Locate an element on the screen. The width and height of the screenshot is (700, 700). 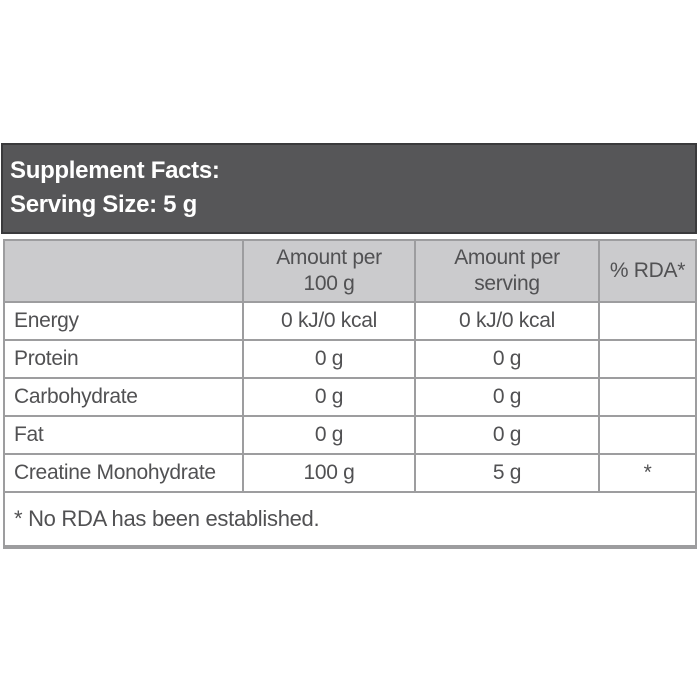
column-header-line2: 100 g is located at coordinates (329, 283).